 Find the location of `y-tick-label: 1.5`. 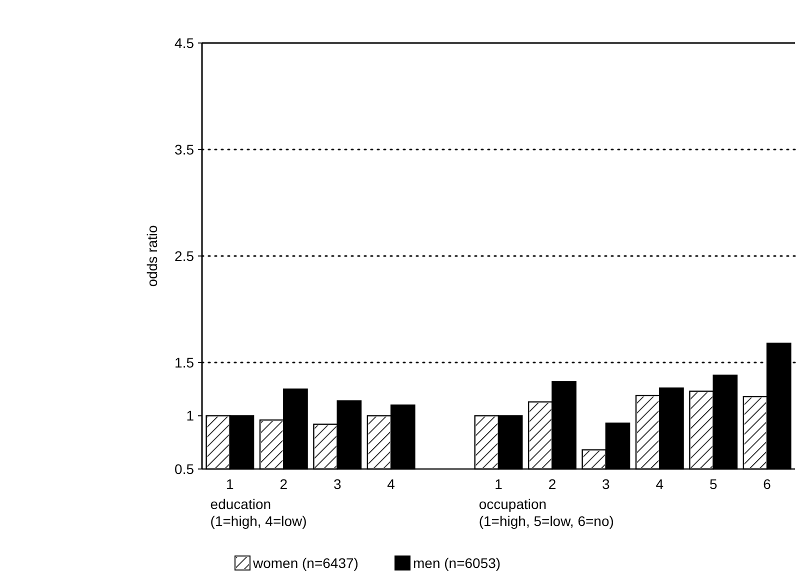

y-tick-label: 1.5 is located at coordinates (184, 362).